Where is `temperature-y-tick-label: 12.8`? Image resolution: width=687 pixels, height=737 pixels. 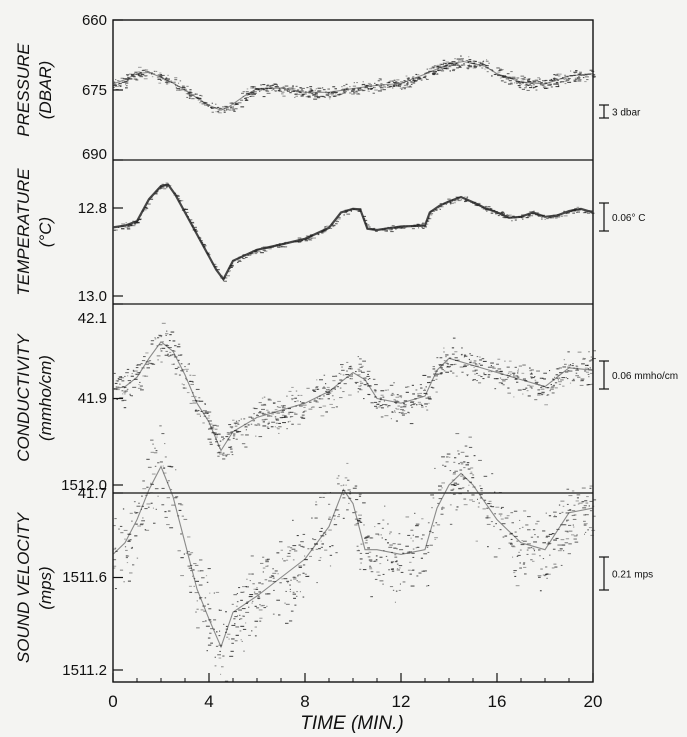
temperature-y-tick-label: 12.8 is located at coordinates (92, 208).